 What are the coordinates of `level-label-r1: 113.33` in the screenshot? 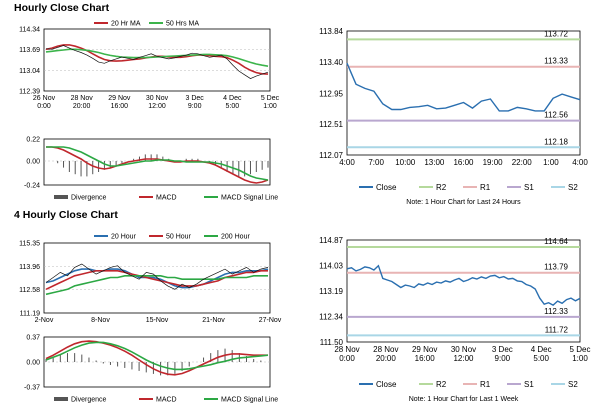 It's located at (556, 61).